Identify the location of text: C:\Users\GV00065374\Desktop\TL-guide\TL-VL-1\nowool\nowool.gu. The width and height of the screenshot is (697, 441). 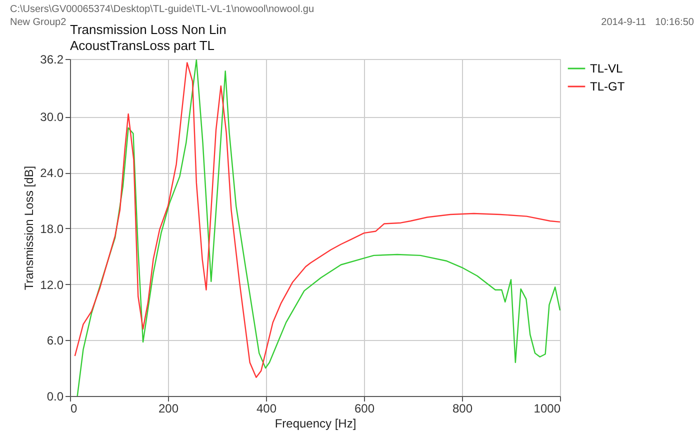
(162, 9).